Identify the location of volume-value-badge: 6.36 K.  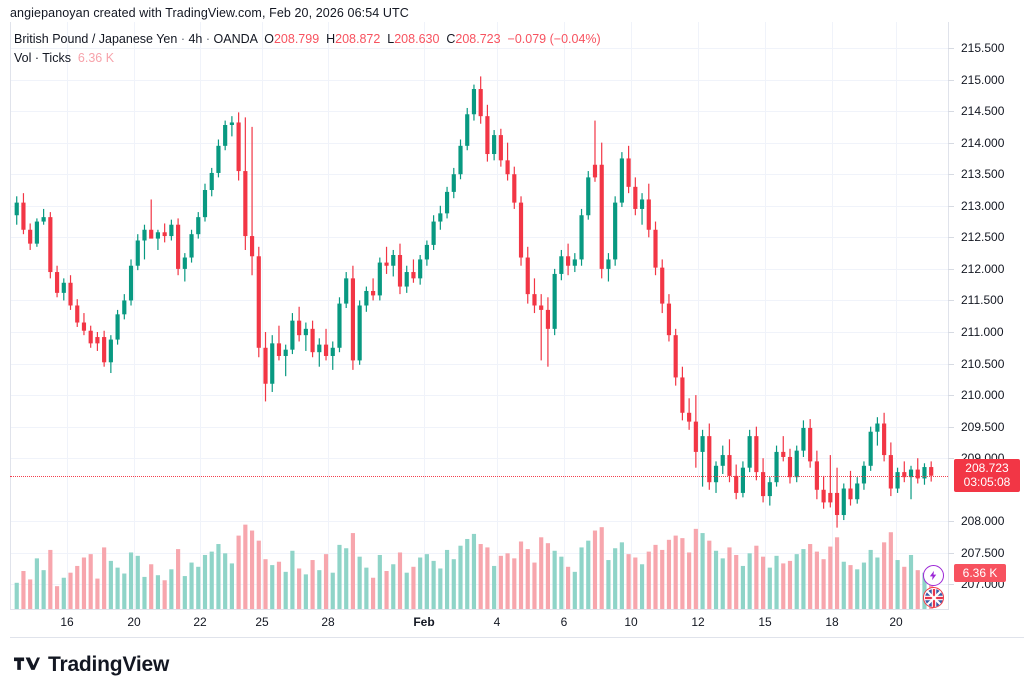
(980, 573).